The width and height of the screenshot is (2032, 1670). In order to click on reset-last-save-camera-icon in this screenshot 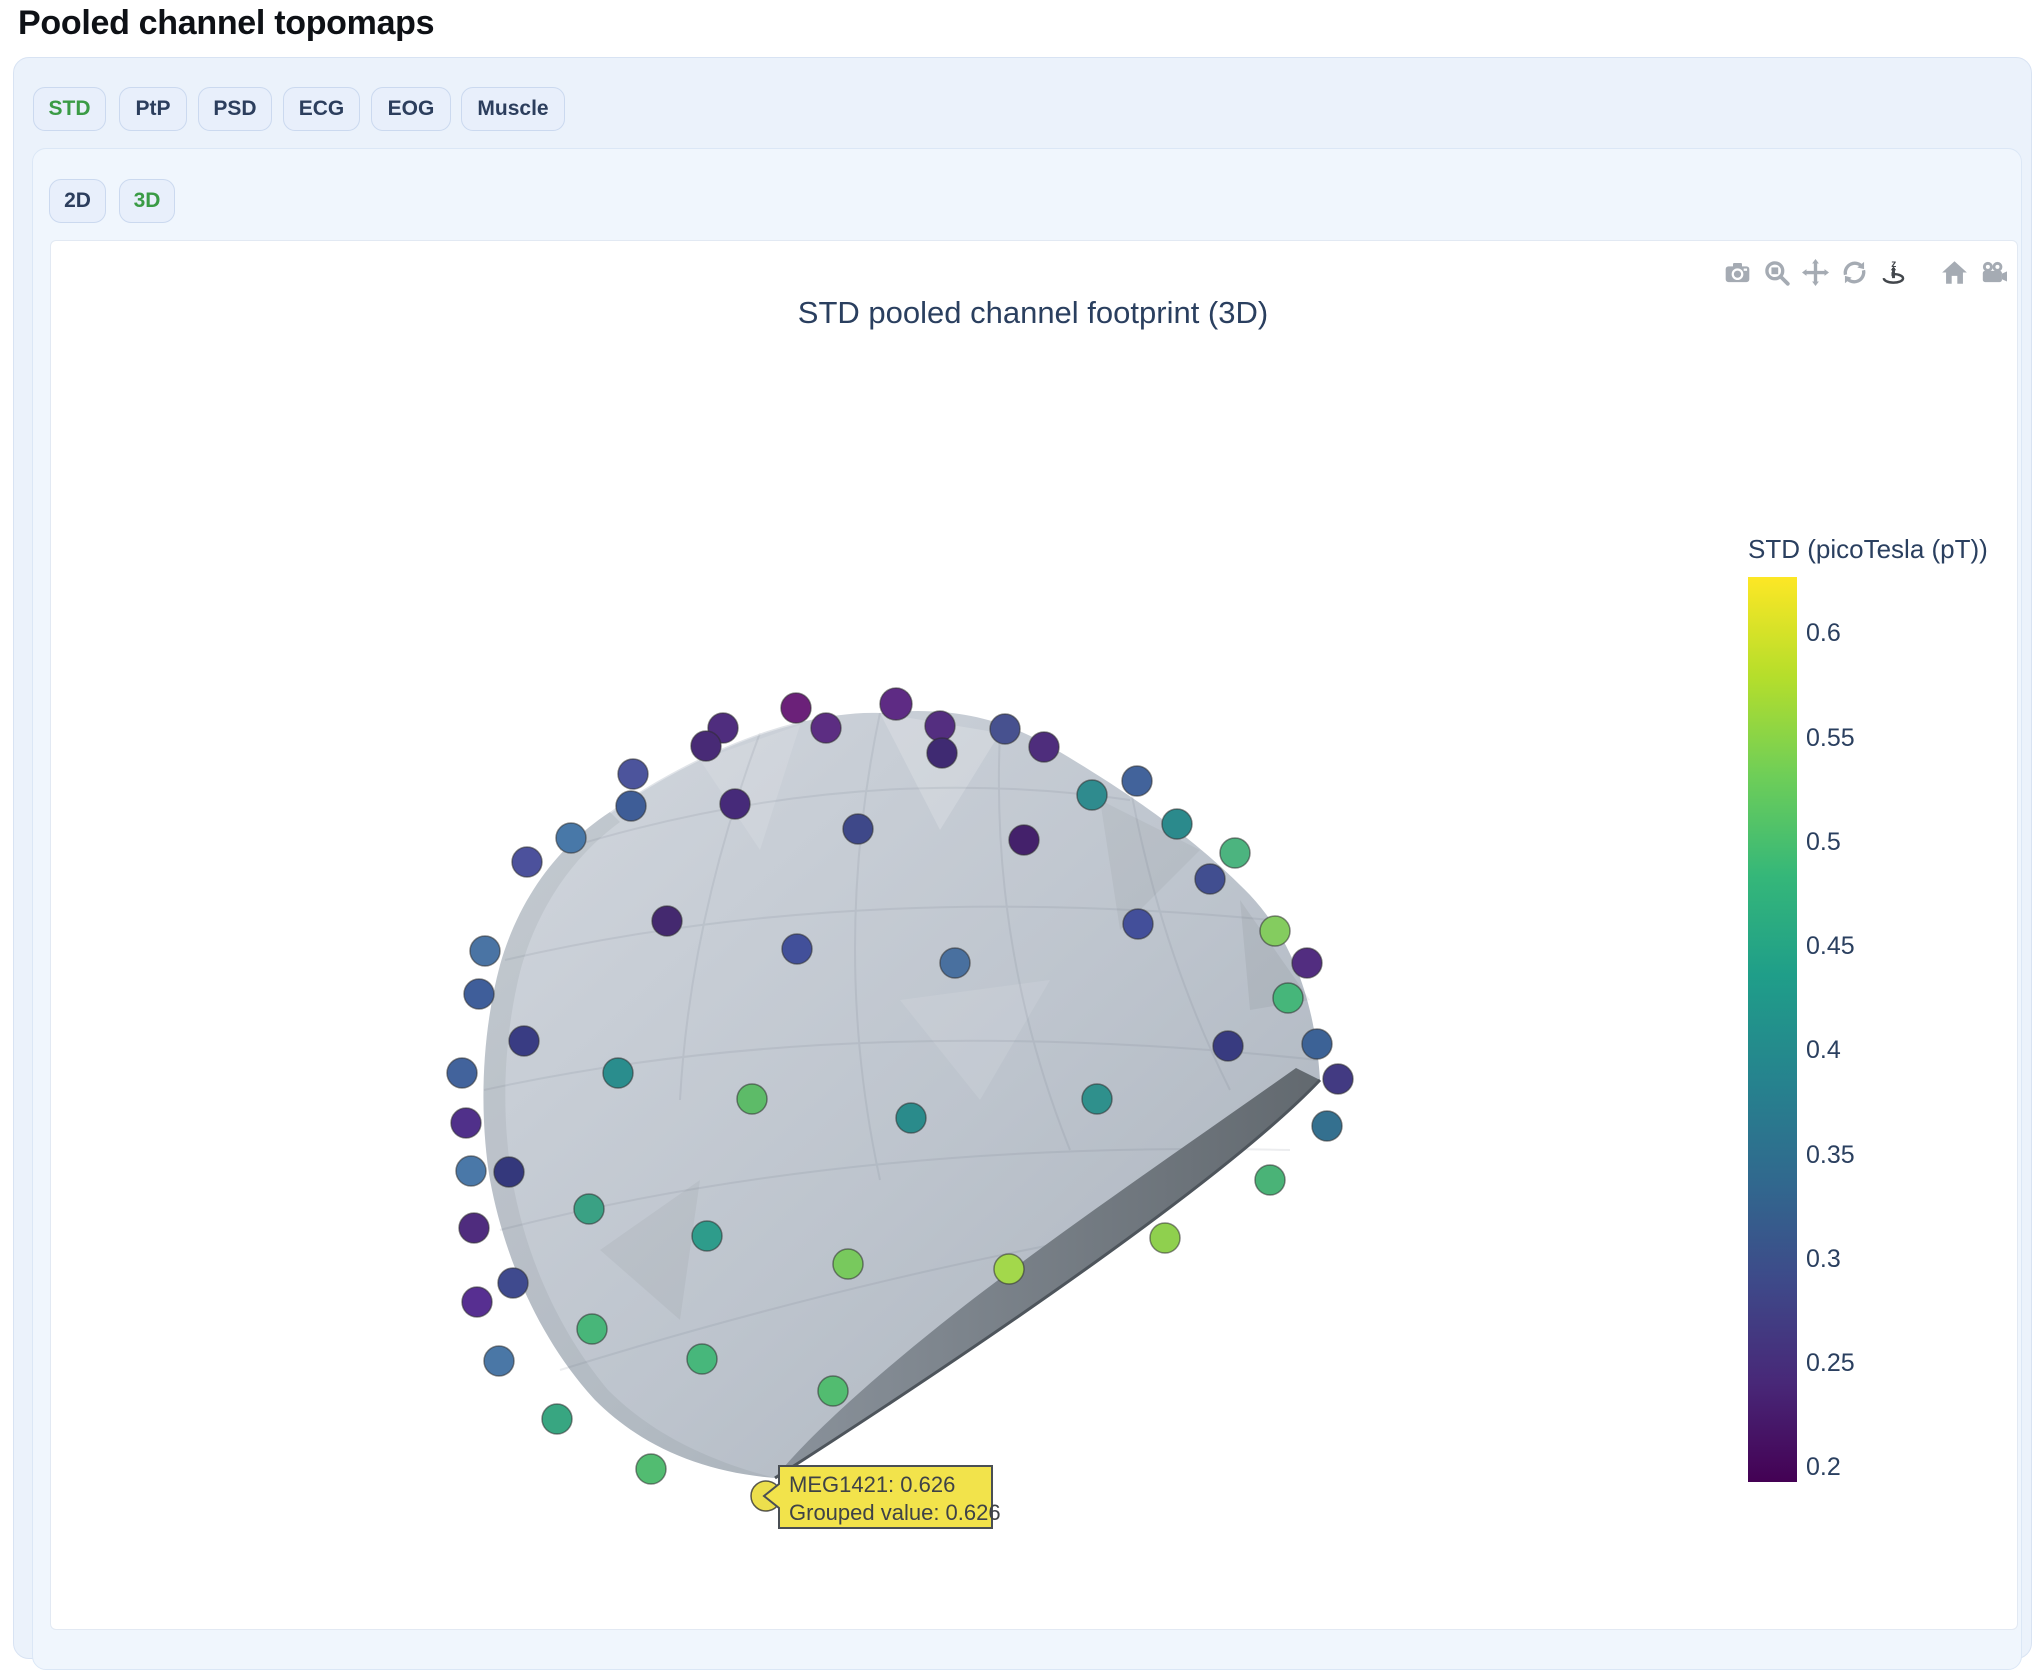, I will do `click(1993, 272)`.